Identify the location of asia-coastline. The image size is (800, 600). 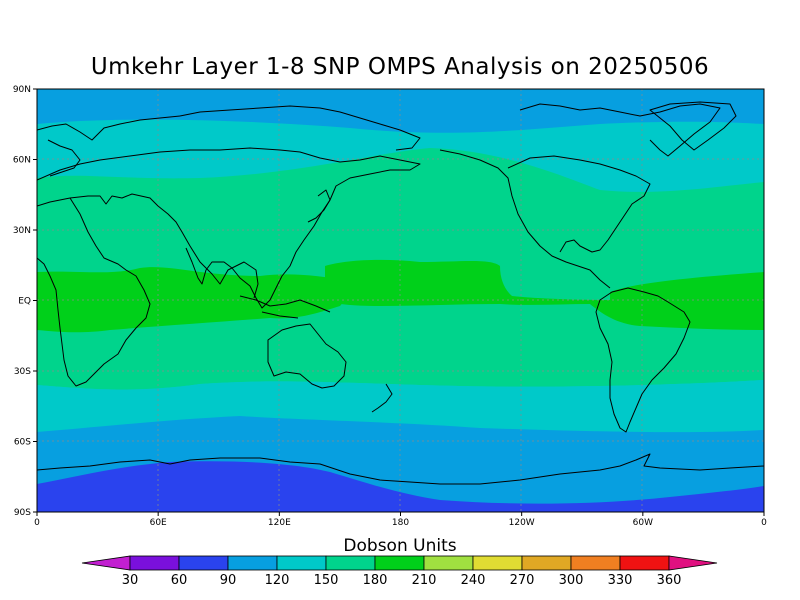
(229, 228).